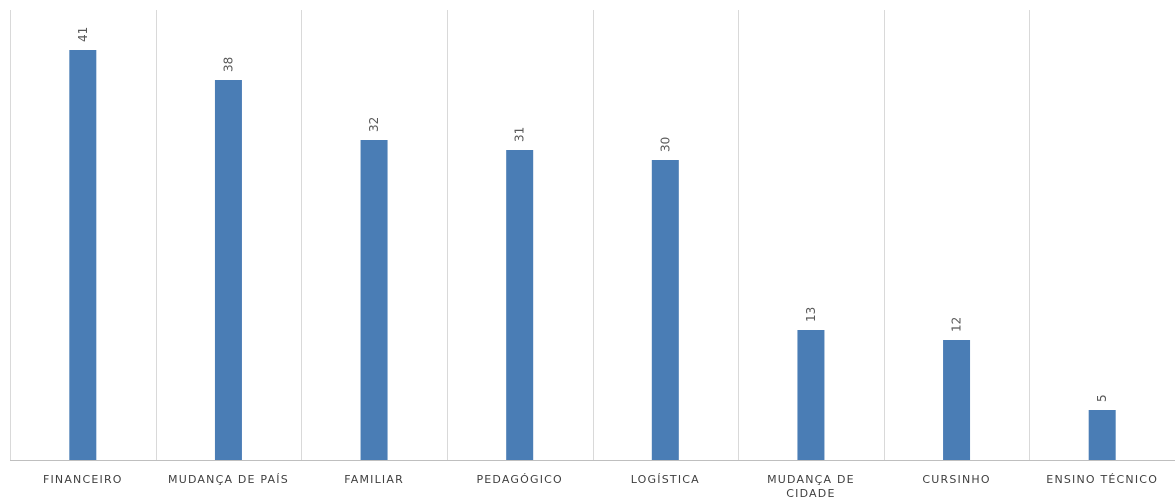  Describe the element at coordinates (665, 479) in the screenshot. I see `tick-label-4: LOGÍSTICA` at that location.